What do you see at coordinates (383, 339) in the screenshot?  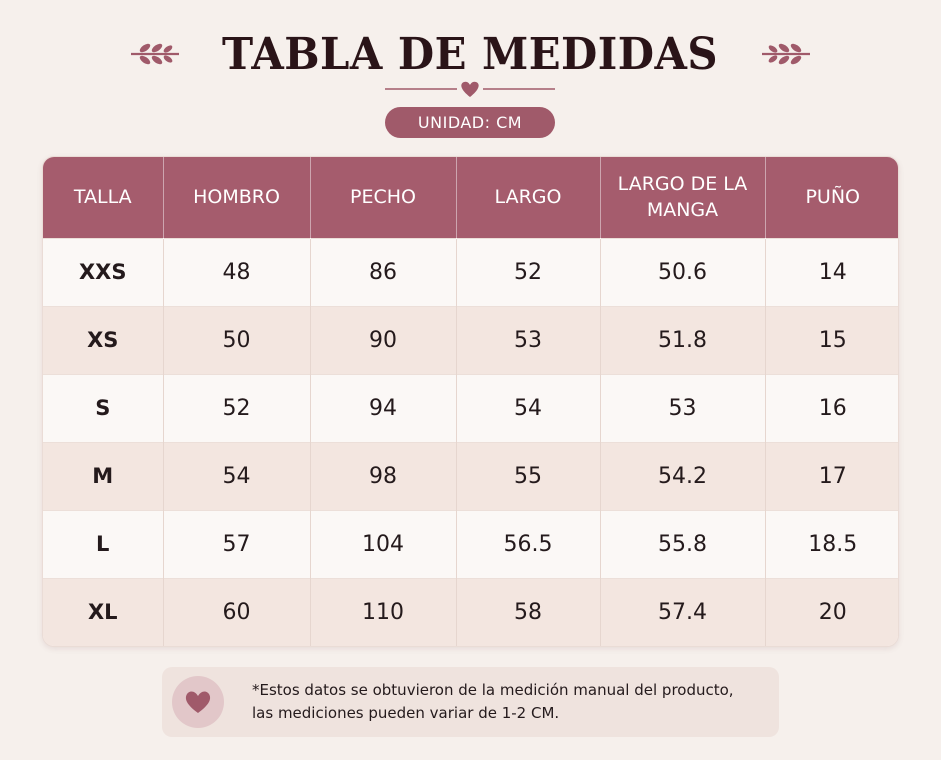 I see `table-cell: 90` at bounding box center [383, 339].